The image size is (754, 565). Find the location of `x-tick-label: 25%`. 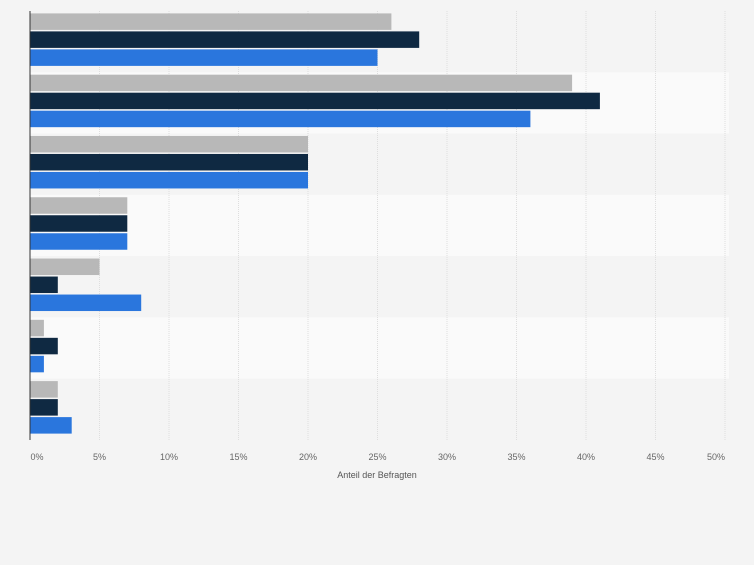

x-tick-label: 25% is located at coordinates (377, 457).